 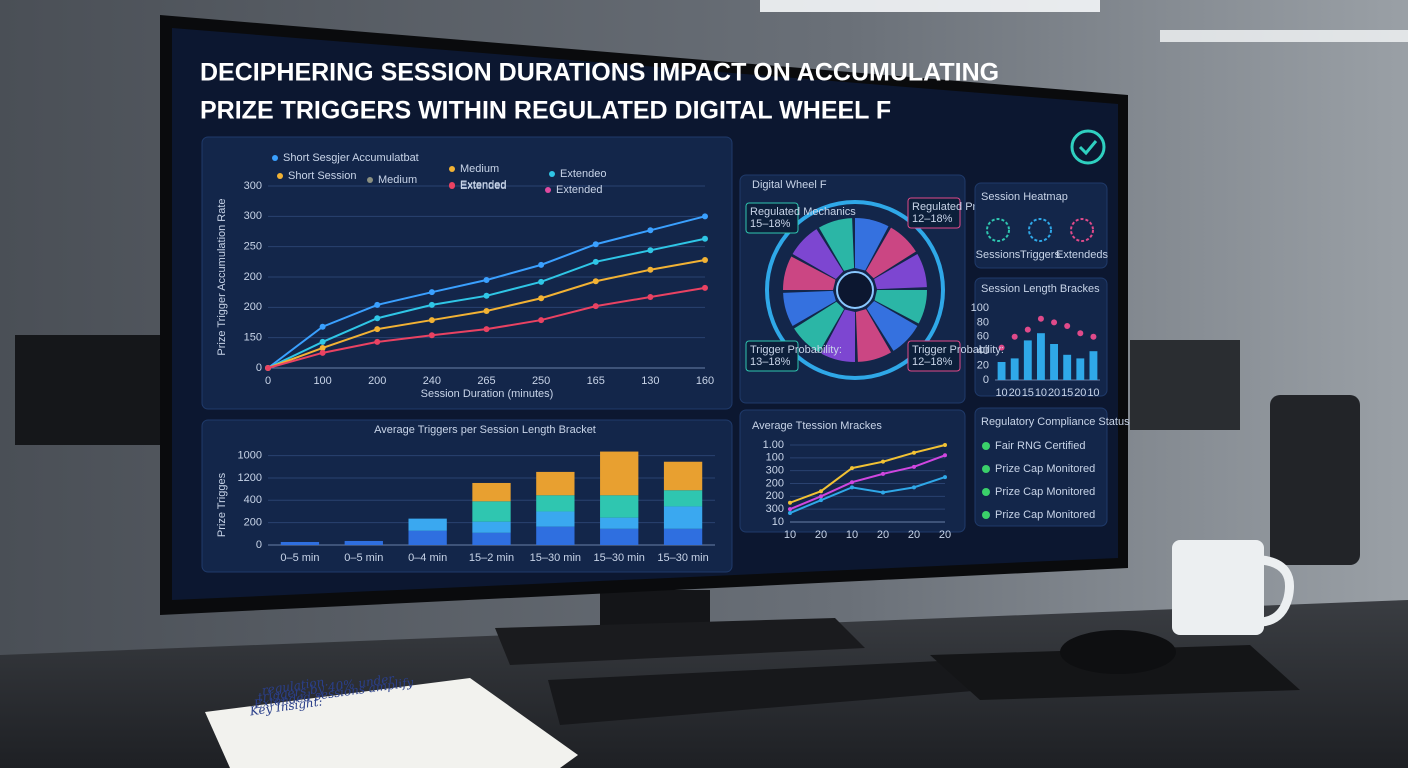 I want to click on ceiling-light, so click(x=1284, y=36).